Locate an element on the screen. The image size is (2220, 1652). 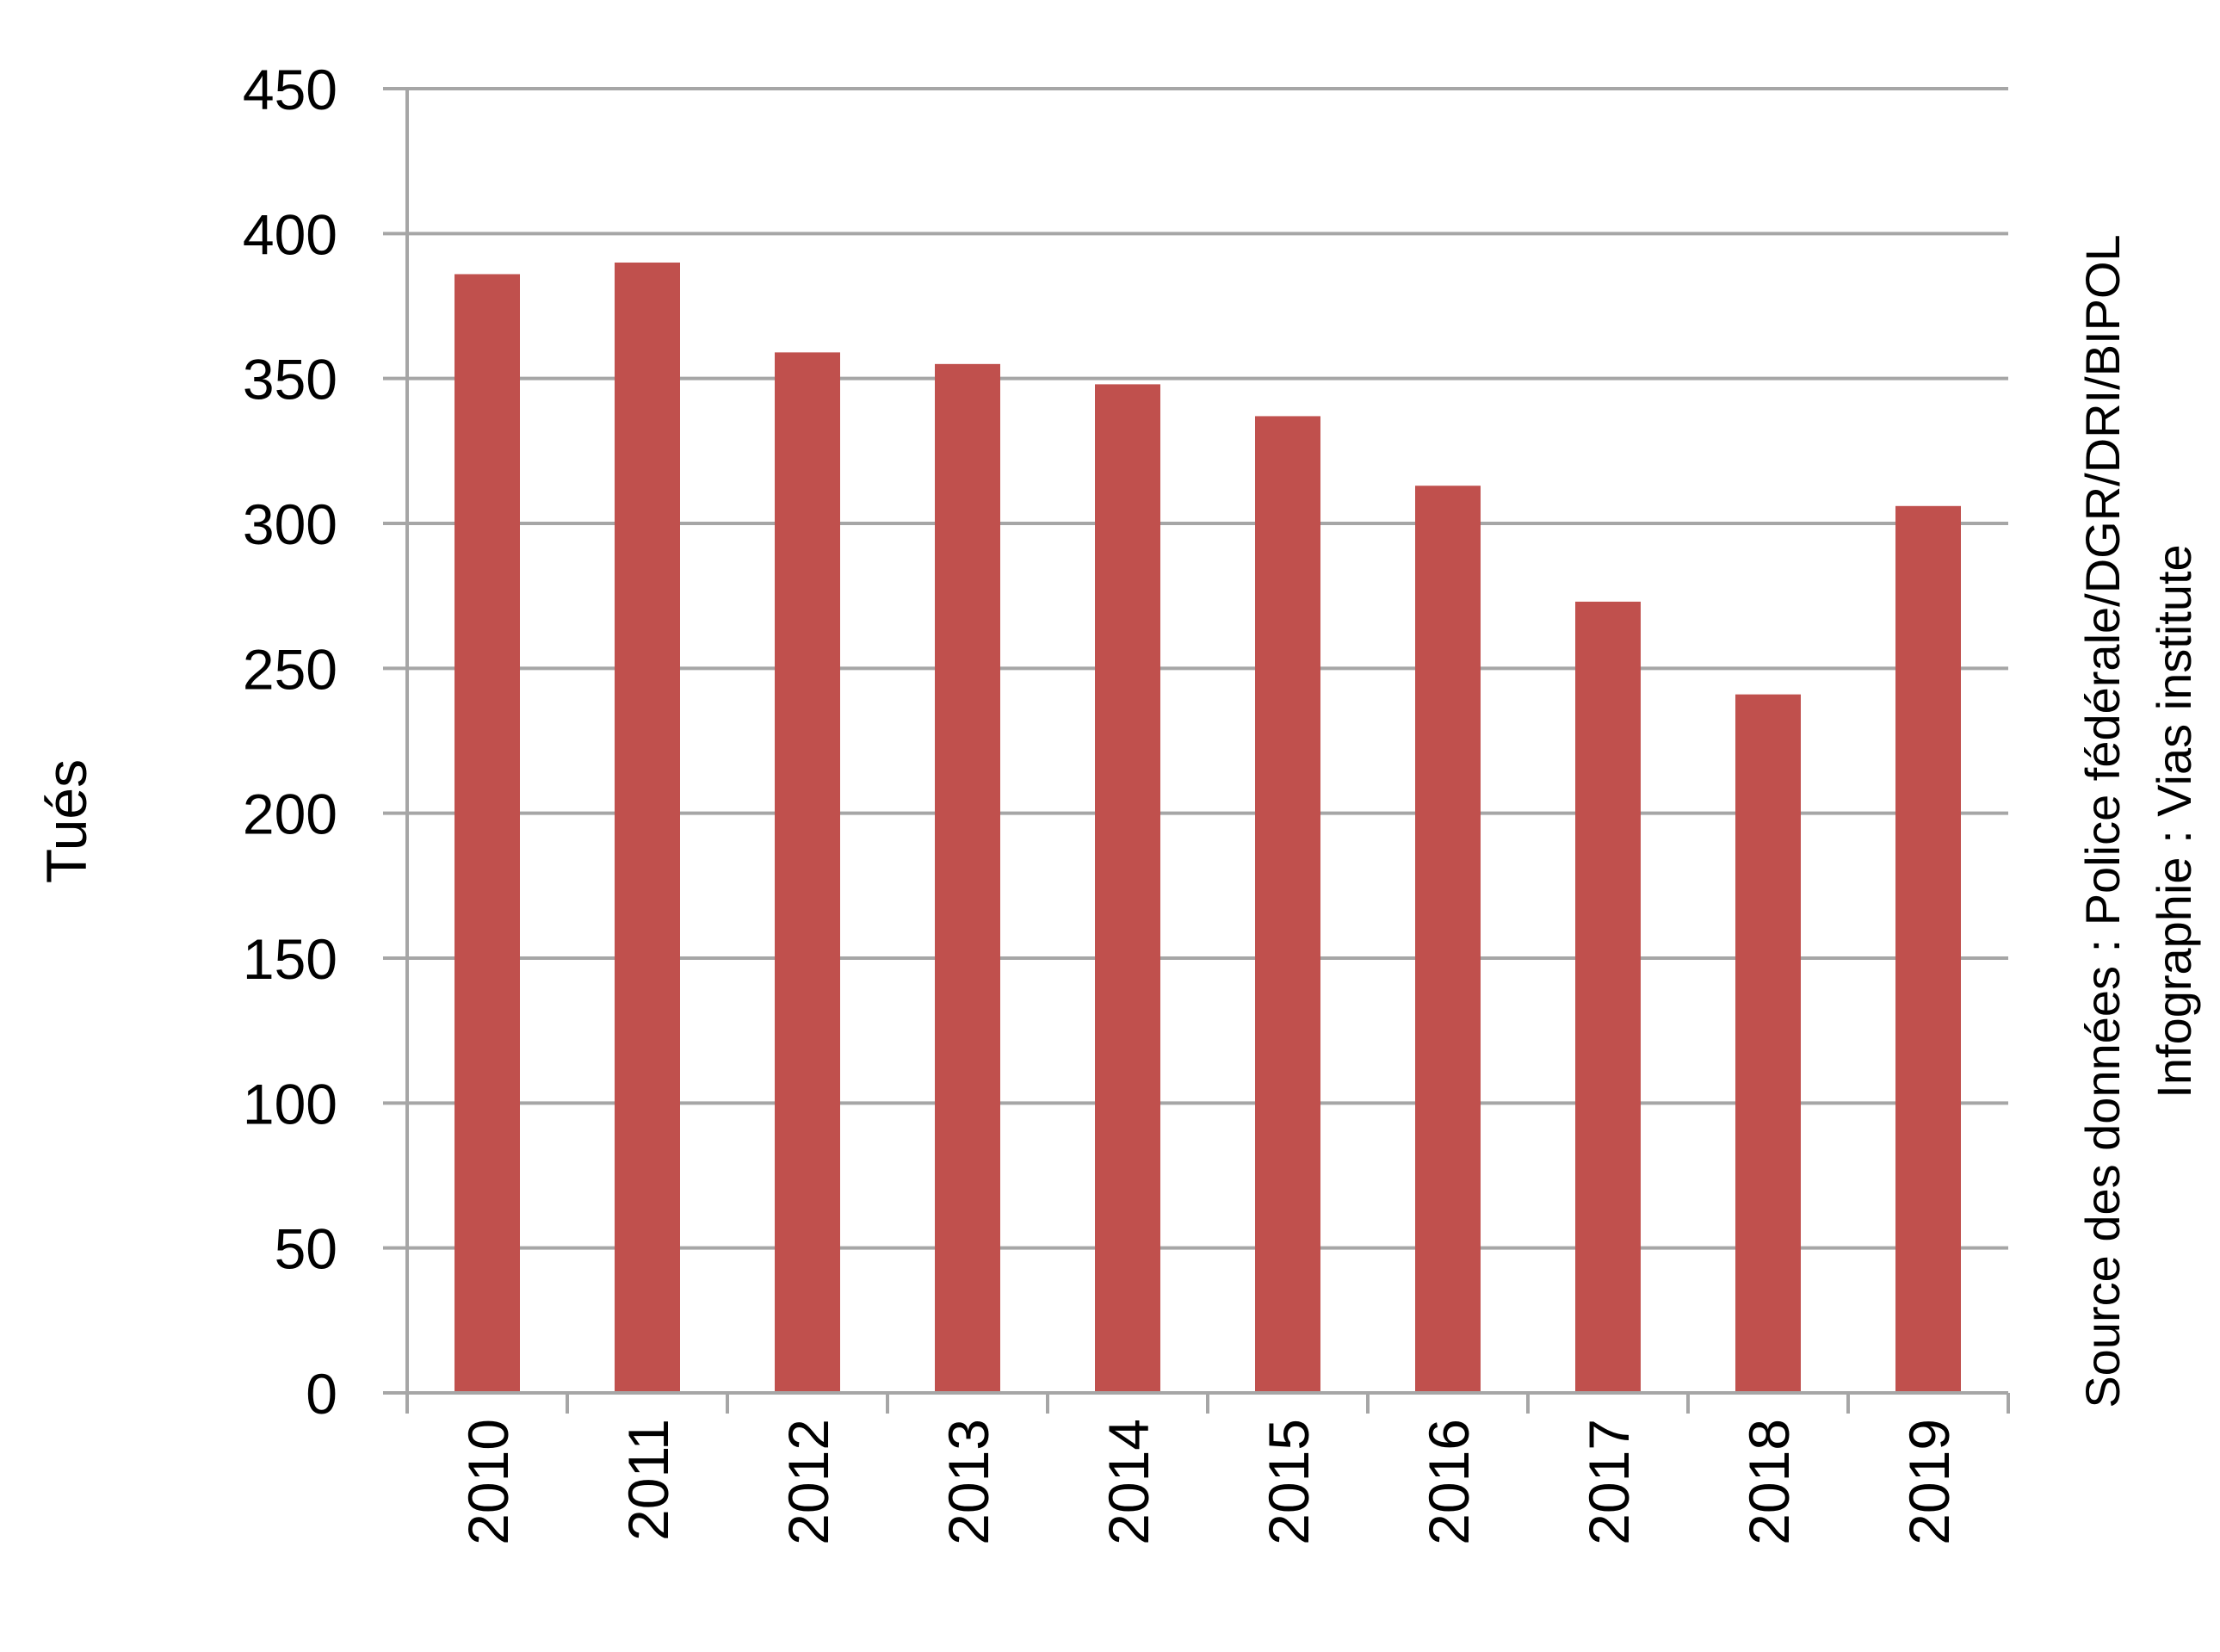
y-tick-label-300: 300 is located at coordinates (290, 524).